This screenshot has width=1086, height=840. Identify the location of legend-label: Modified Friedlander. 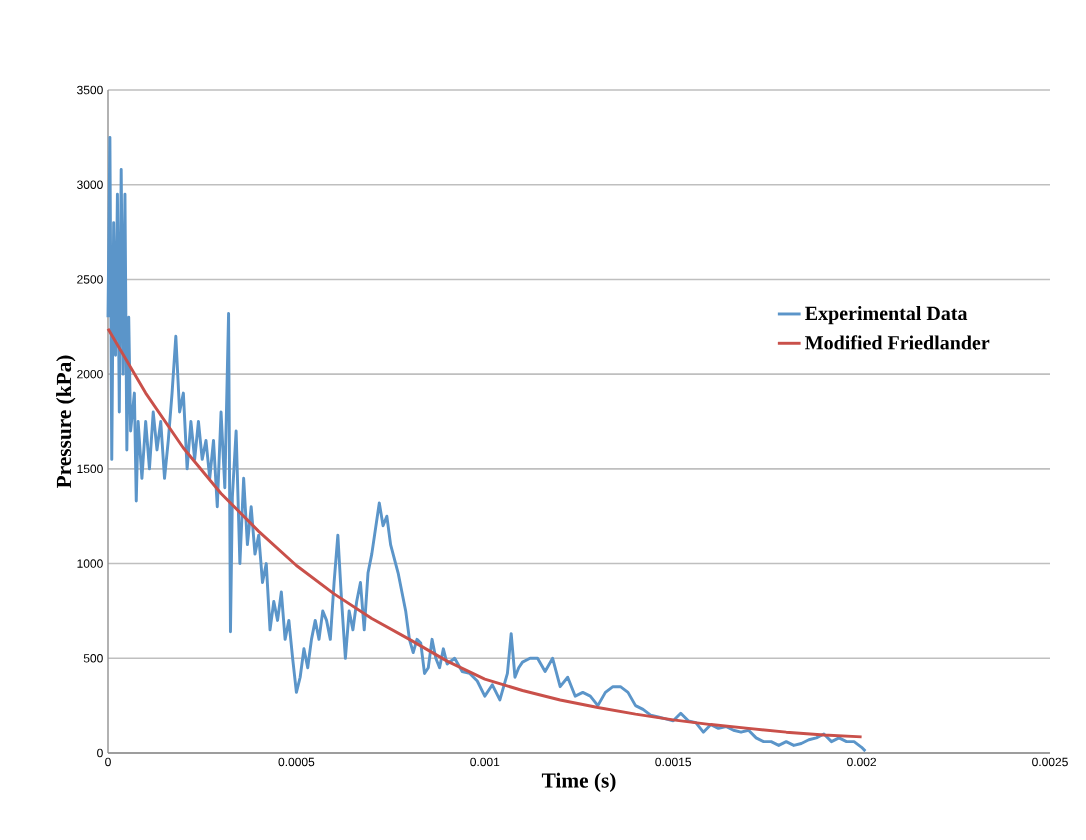
(897, 342).